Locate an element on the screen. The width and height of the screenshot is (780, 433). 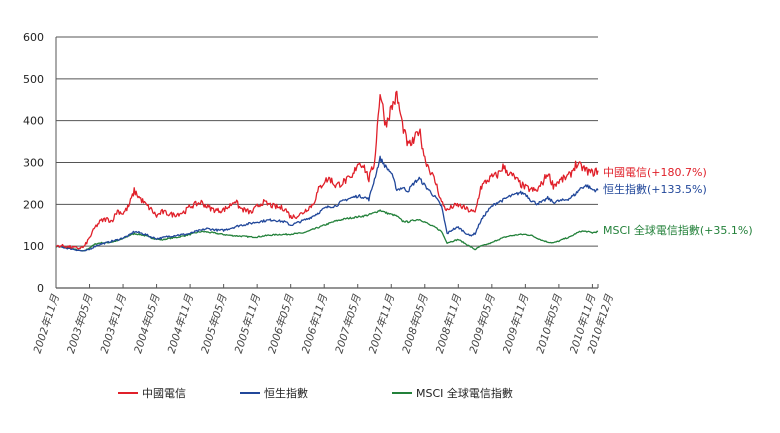
x-tick-label: 2006年05月 is located at coordinates (281, 324).